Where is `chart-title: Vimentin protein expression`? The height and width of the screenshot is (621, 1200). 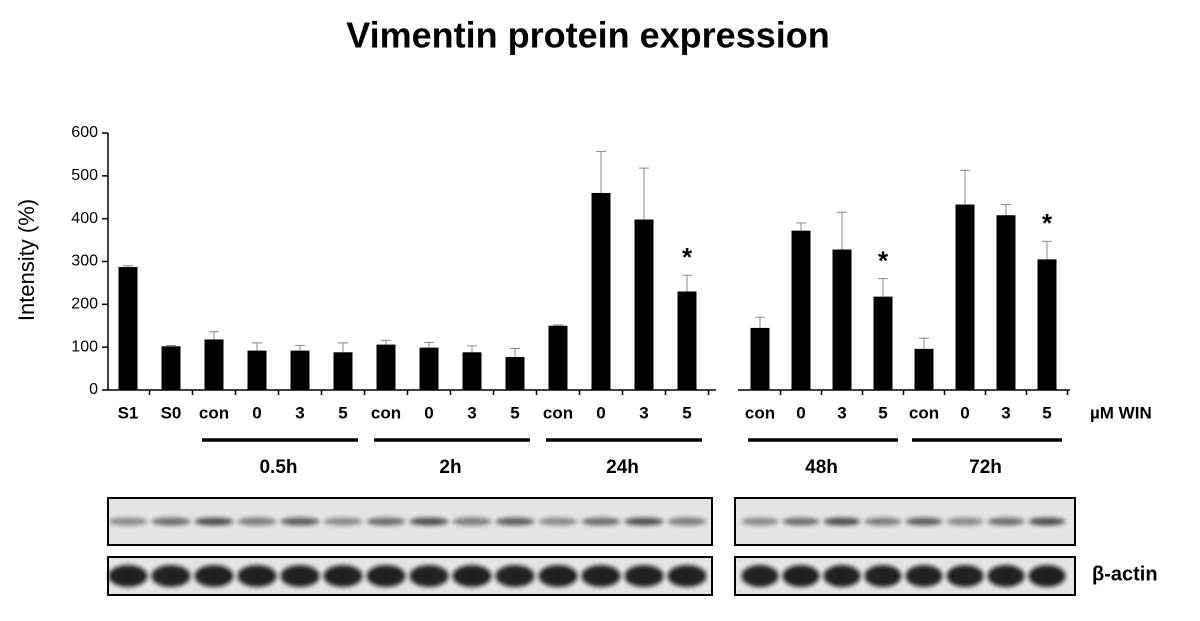
chart-title: Vimentin protein expression is located at coordinates (587, 35).